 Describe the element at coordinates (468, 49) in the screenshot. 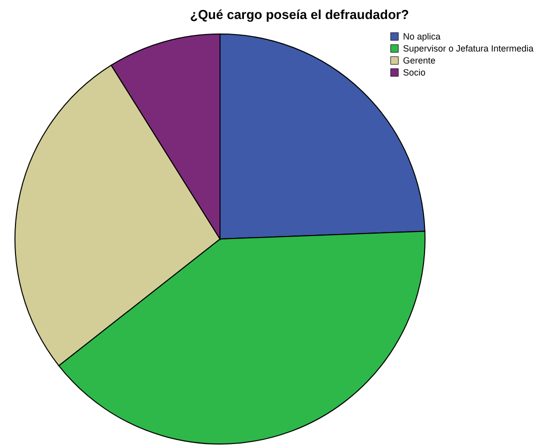

I see `legend-label: Supervisor o Jefatura Intermedia` at that location.